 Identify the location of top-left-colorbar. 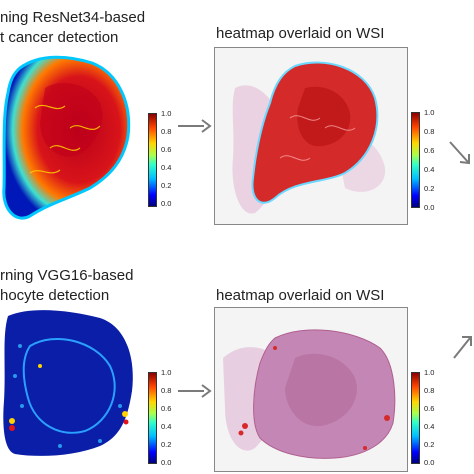
(152, 160).